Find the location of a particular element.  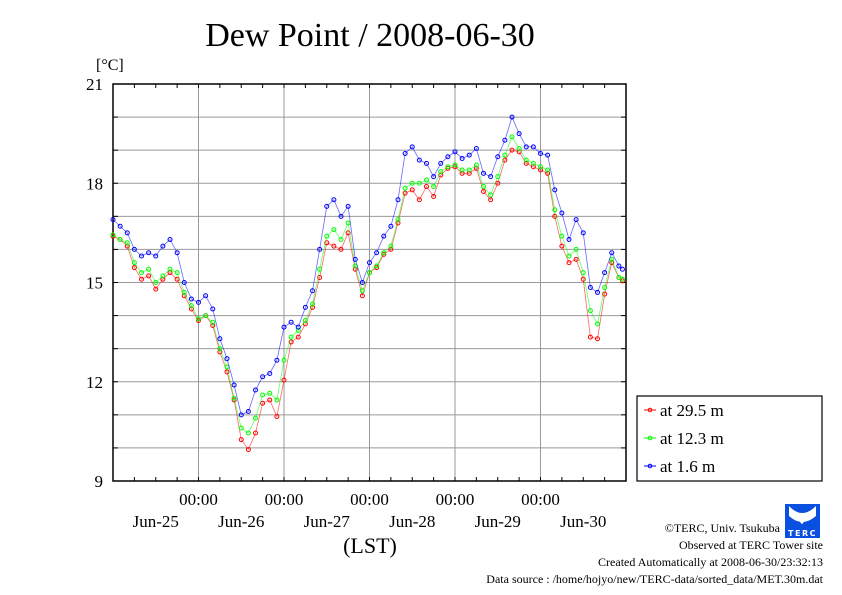

legend-label: at 12.3 m is located at coordinates (692, 438).